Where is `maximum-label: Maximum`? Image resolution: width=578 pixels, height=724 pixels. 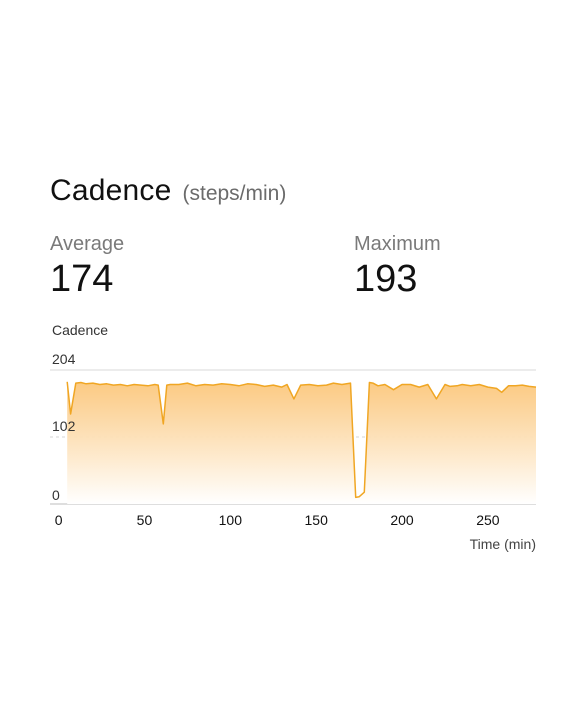 maximum-label: Maximum is located at coordinates (397, 244).